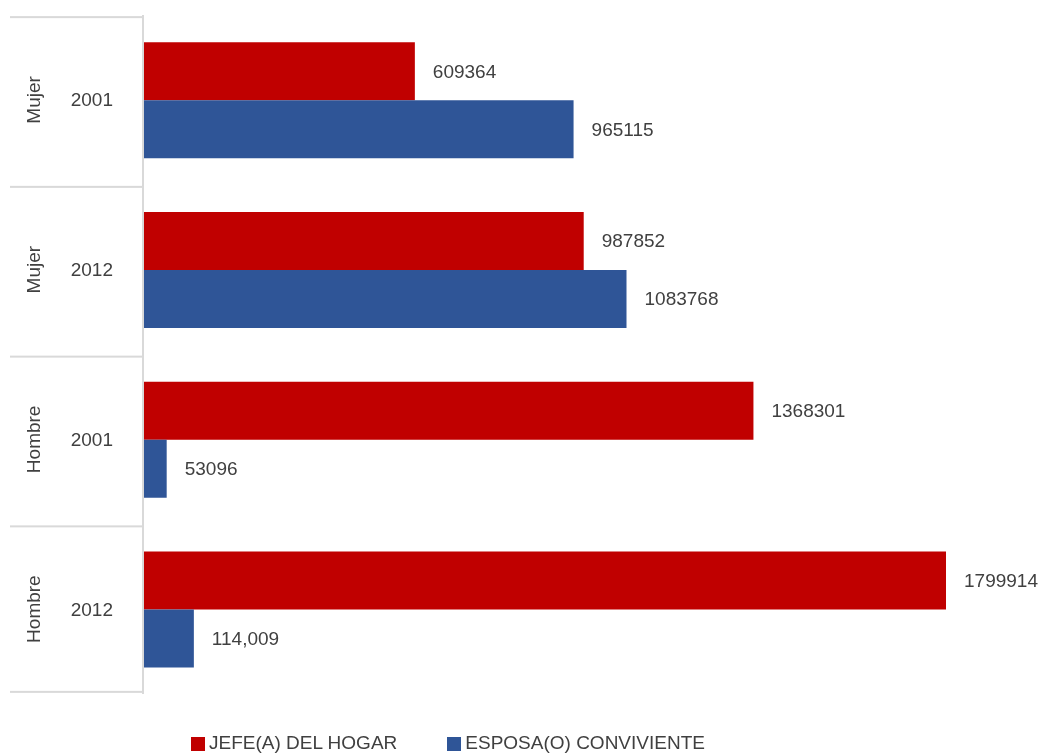  Describe the element at coordinates (464, 71) in the screenshot. I see `data-label: 609364` at that location.